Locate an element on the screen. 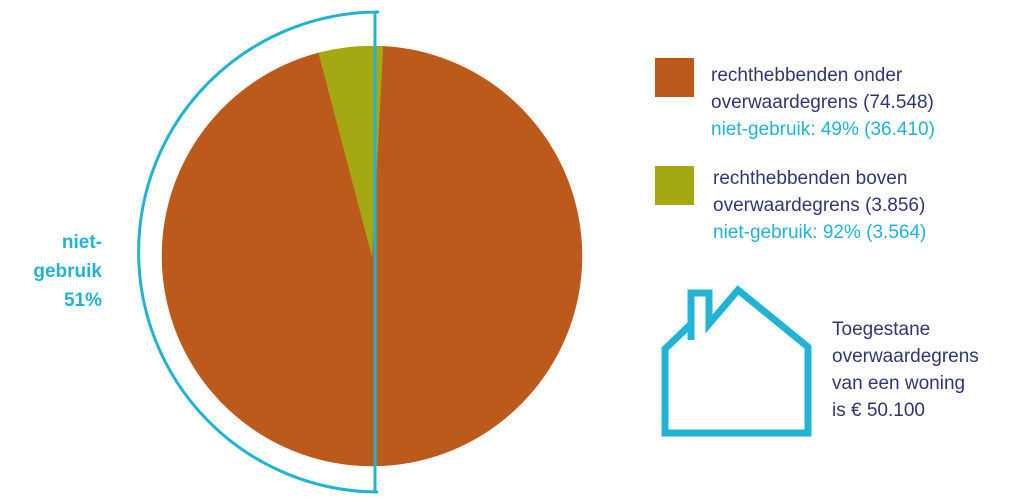  legend-sublabel: niet-gebruik: 92% (3.564) is located at coordinates (820, 232).